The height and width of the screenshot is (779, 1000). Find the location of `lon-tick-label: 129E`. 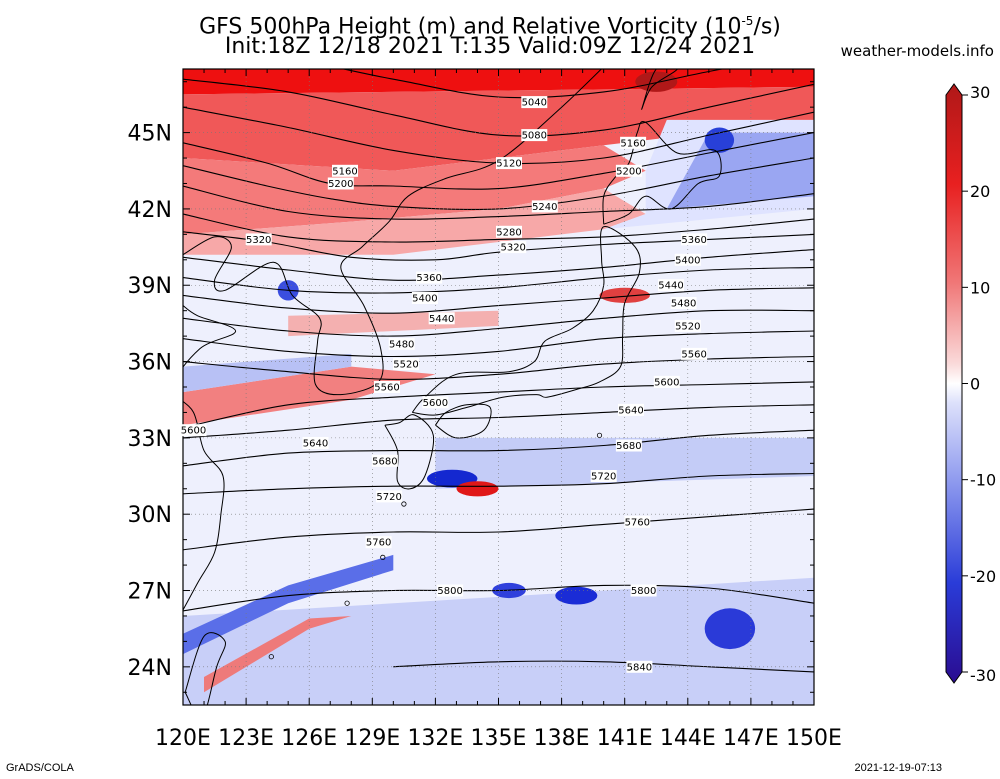

lon-tick-label: 129E is located at coordinates (372, 738).